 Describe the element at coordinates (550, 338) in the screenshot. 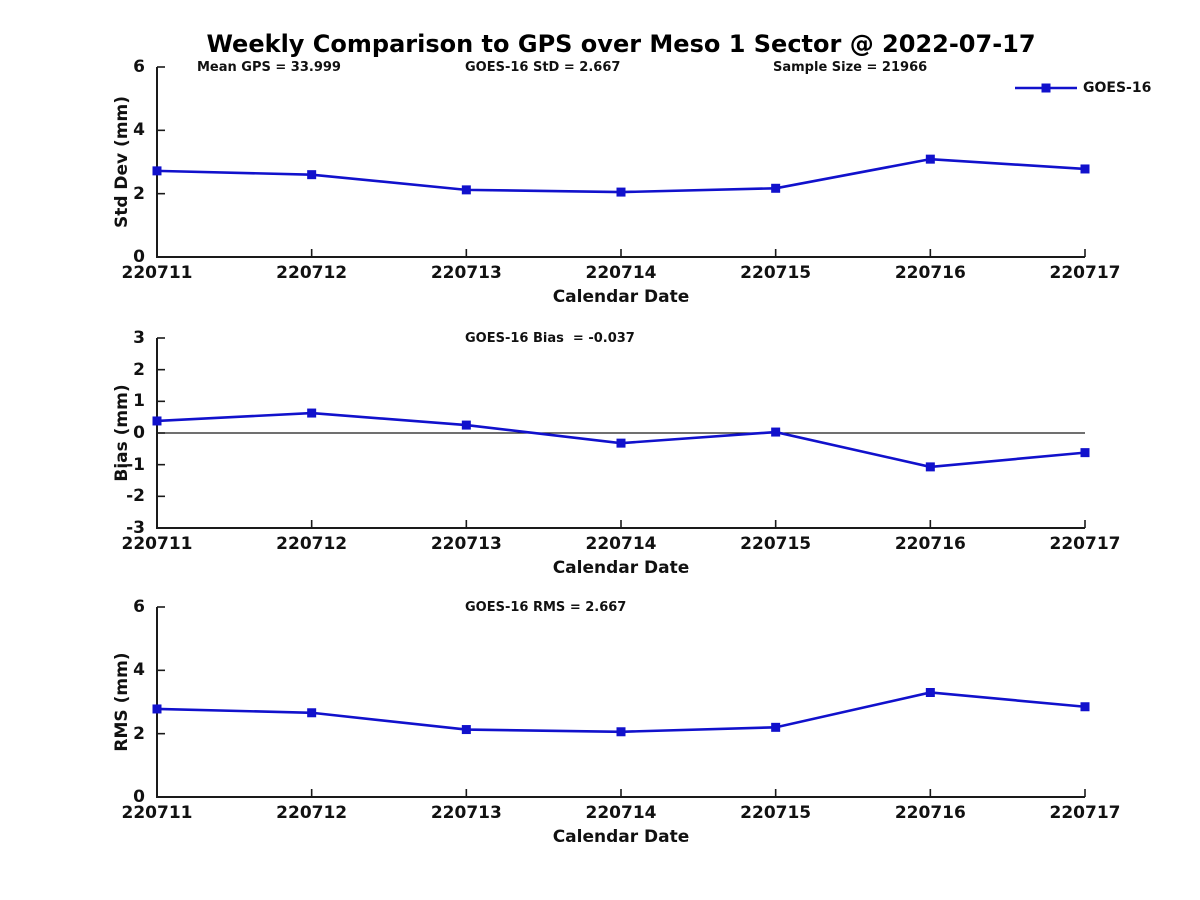

I see `goes16-bias-annotation: GOES-16 Bias = -0.037` at that location.